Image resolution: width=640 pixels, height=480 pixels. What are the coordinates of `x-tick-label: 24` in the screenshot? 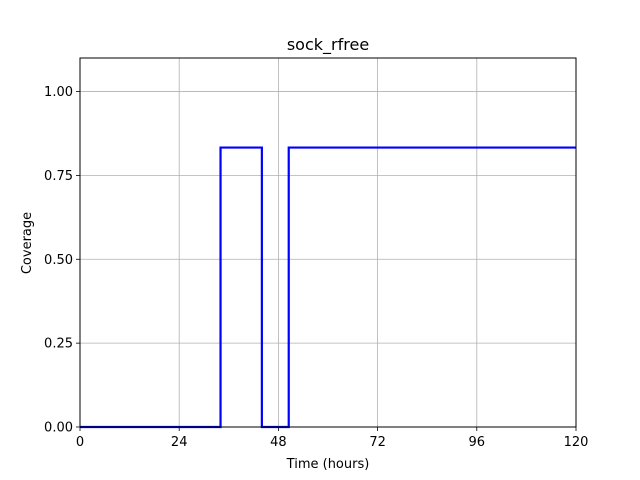 It's located at (179, 442).